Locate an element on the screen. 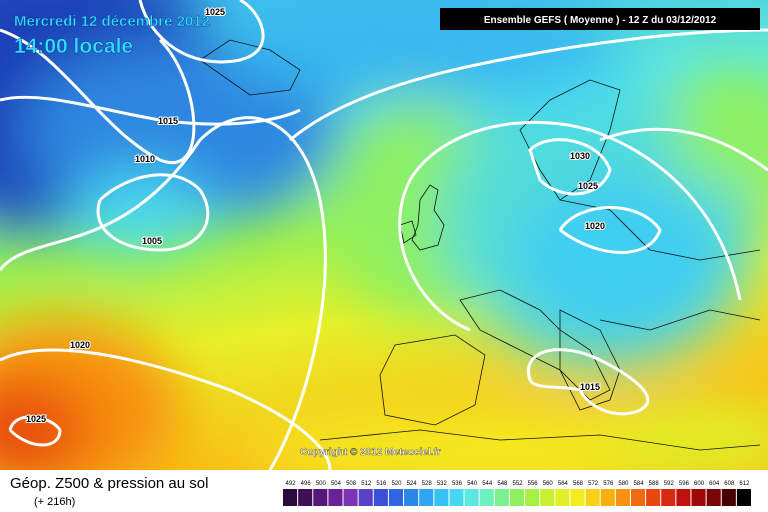 The height and width of the screenshot is (512, 768). date: Mercredi 12 décembre 2012 is located at coordinates (112, 21).